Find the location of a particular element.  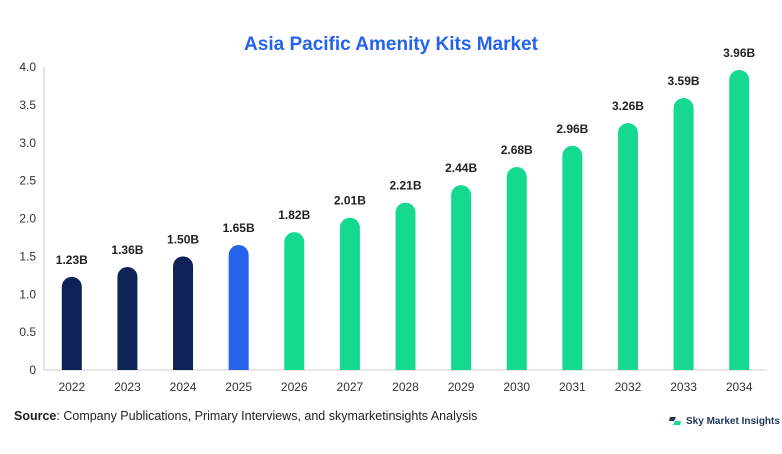

bar-2024 is located at coordinates (183, 313).